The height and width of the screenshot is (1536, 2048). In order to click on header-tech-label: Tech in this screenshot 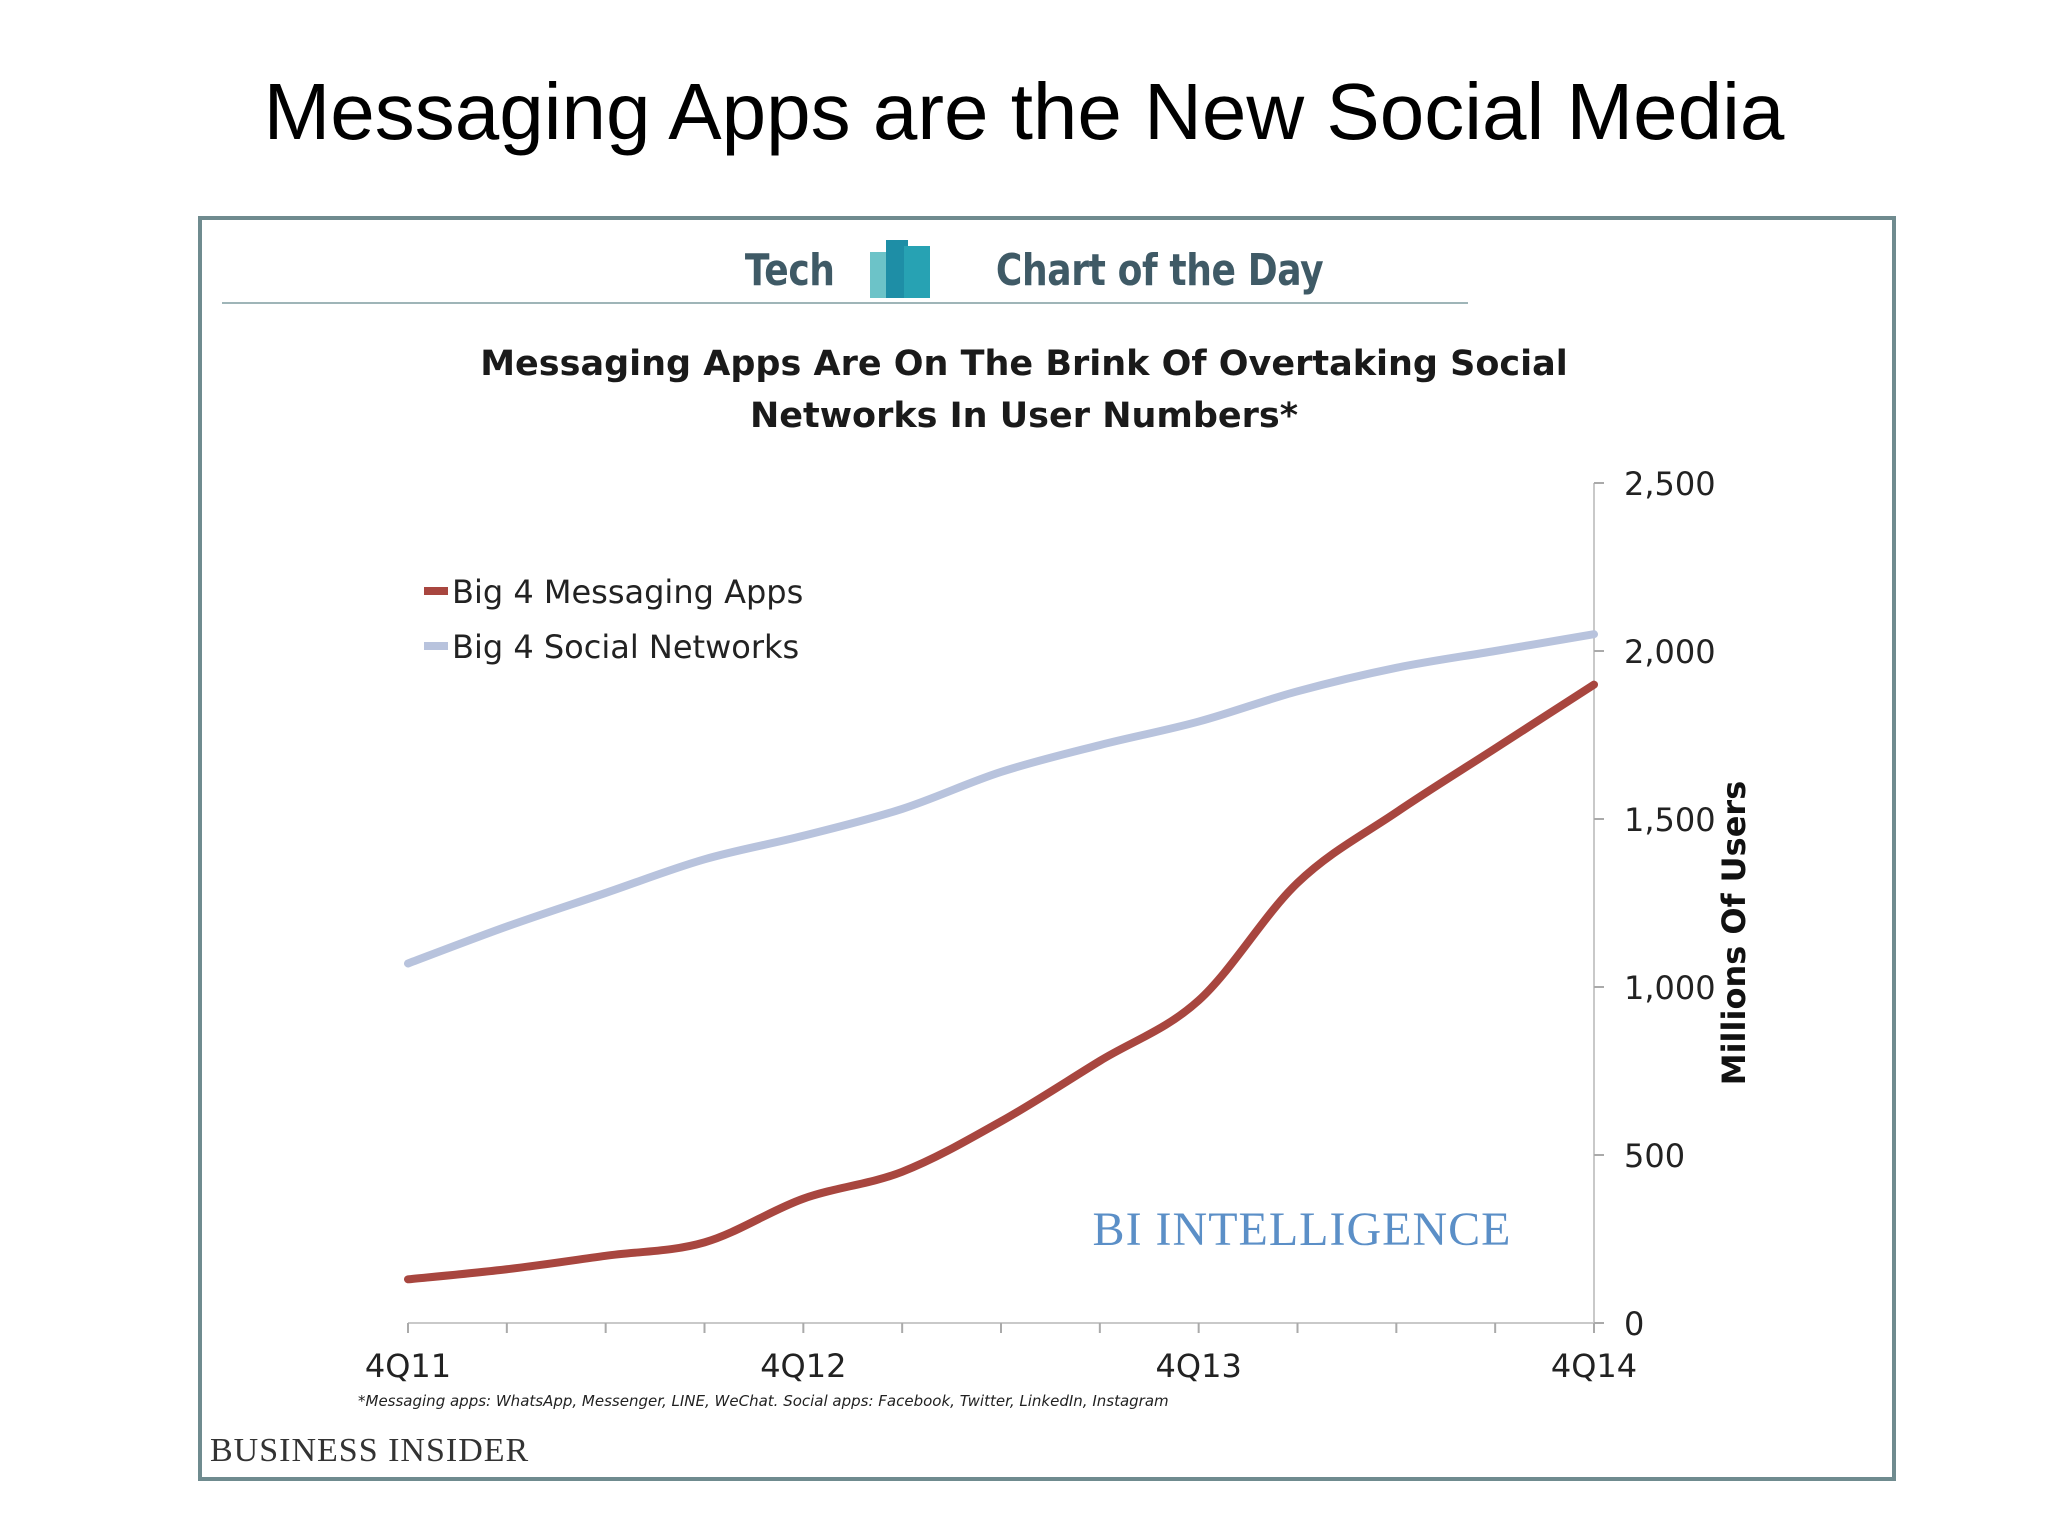, I will do `click(789, 270)`.